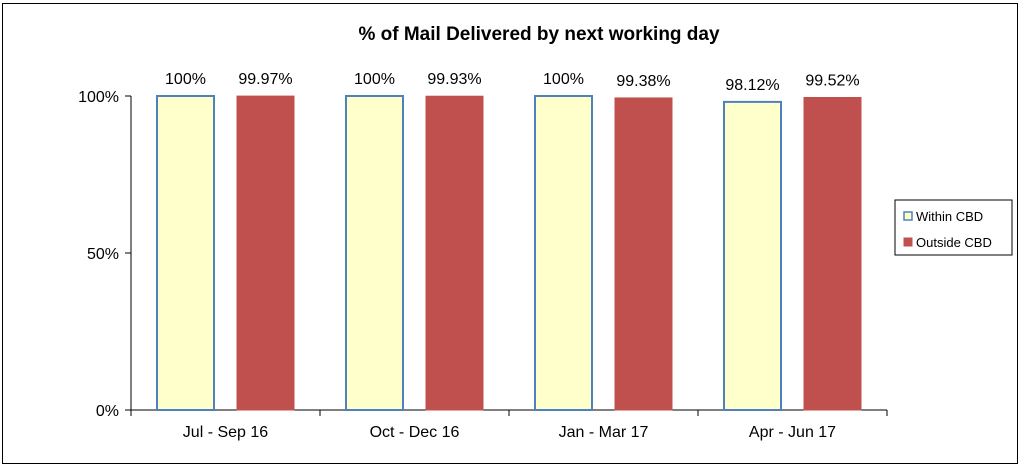 The height and width of the screenshot is (471, 1024). I want to click on legend-swatch-within-cbd, so click(908, 216).